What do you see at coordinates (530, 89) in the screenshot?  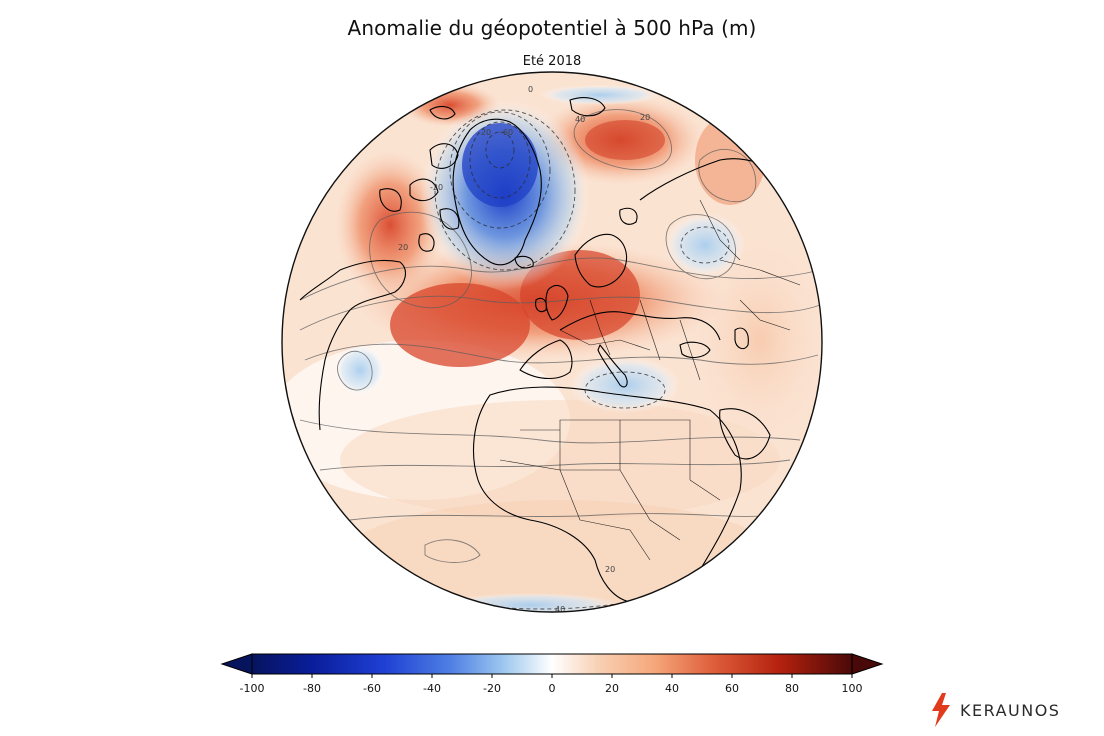 I see `contour-label: 0` at bounding box center [530, 89].